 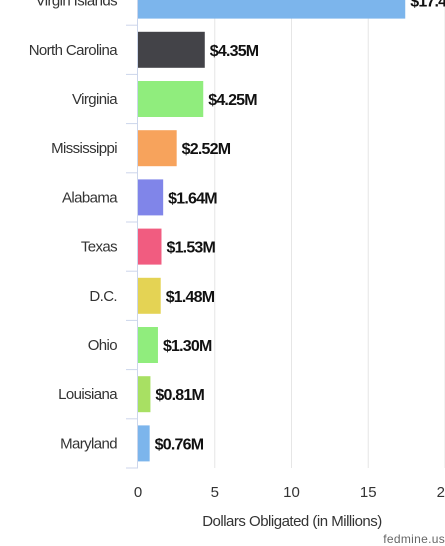 What do you see at coordinates (88, 443) in the screenshot?
I see `category-label: Maryland` at bounding box center [88, 443].